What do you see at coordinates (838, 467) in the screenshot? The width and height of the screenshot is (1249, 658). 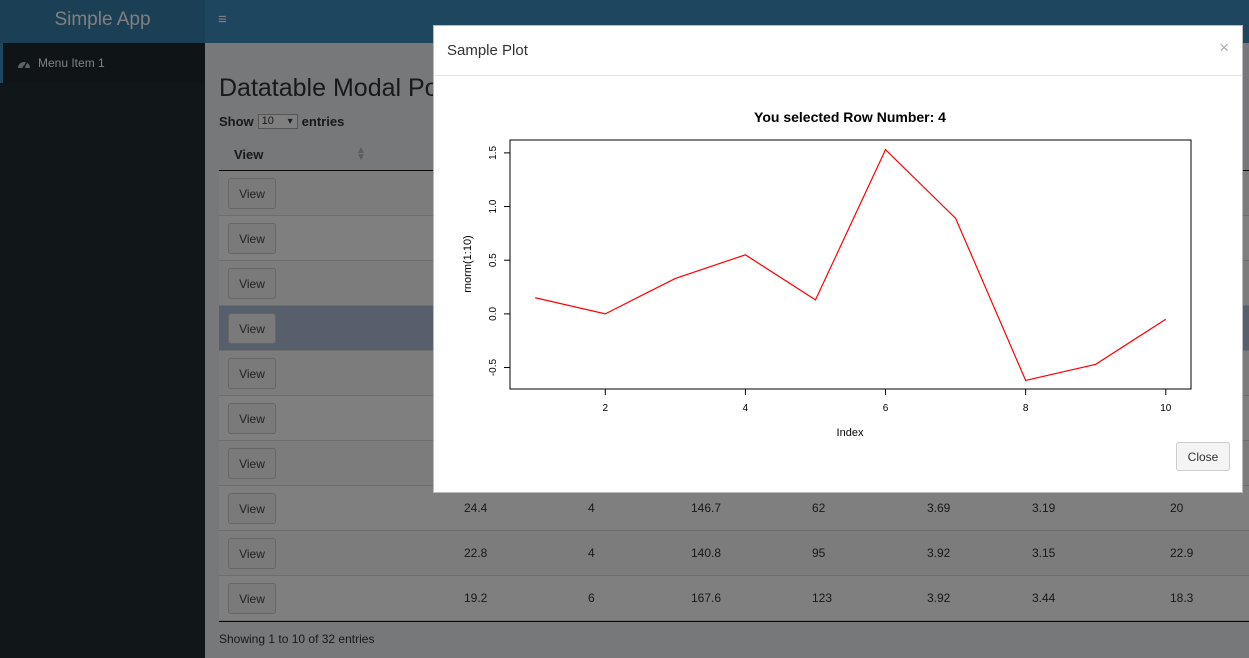 I see `modal-footer: Close` at bounding box center [838, 467].